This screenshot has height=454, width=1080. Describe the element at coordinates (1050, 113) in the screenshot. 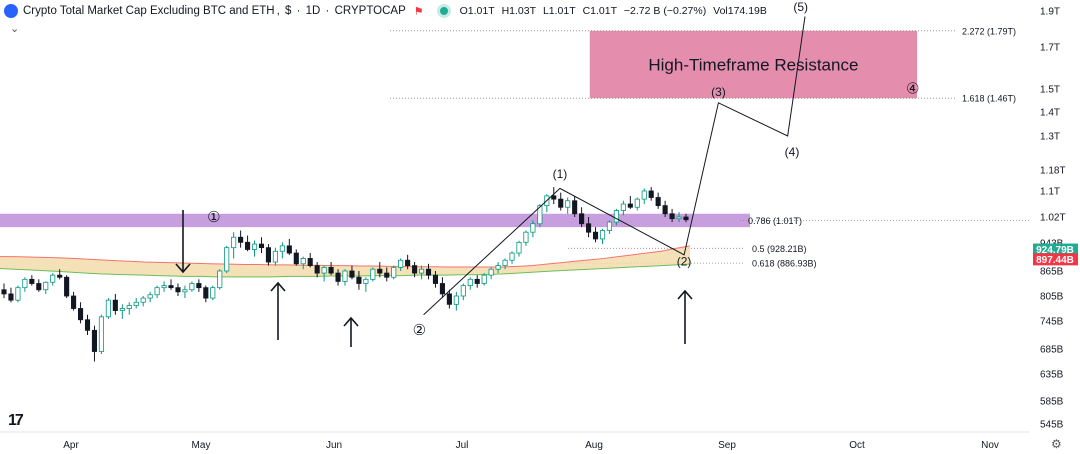

I see `y-axis-tick-label: 1.4T` at that location.